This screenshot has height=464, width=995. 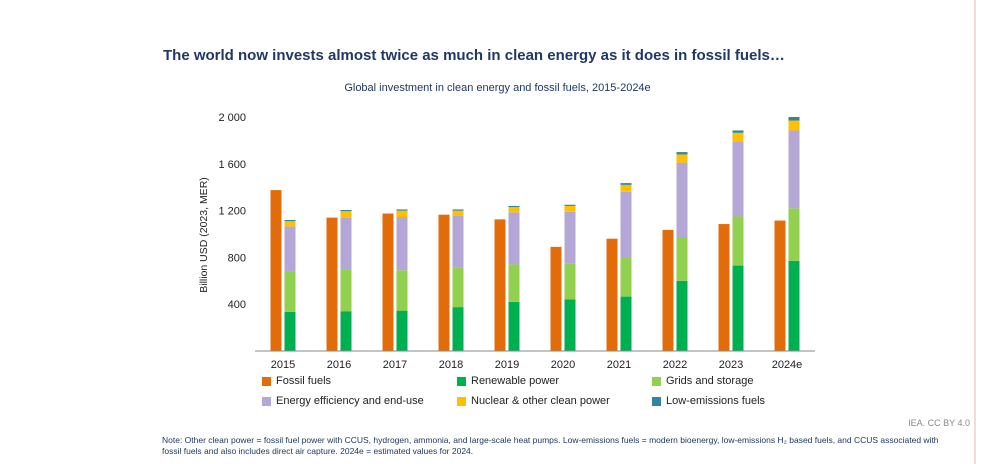 I want to click on y-tick-label: 1 200, so click(x=232, y=212).